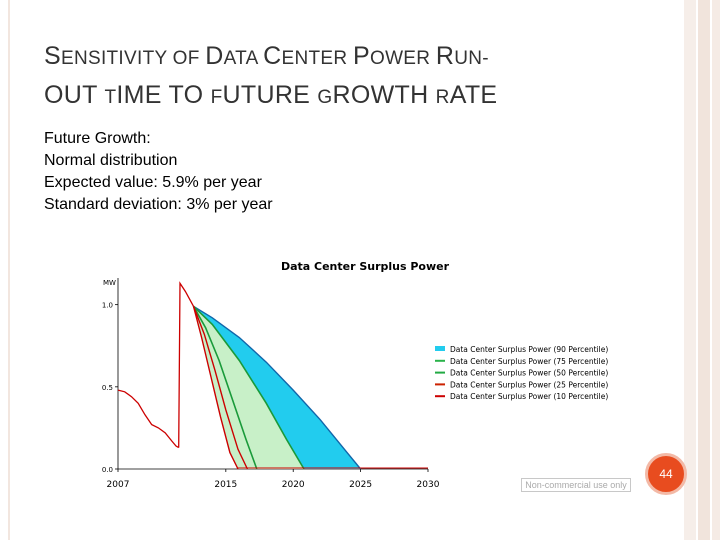  I want to click on x-tick-label: 2025, so click(360, 485).